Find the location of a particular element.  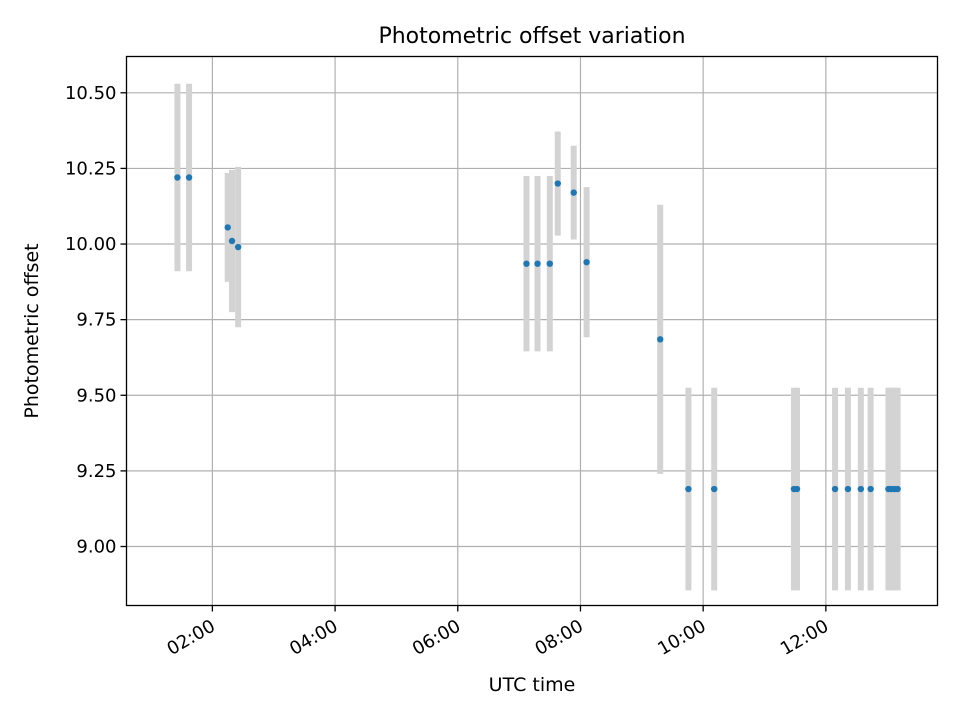

y-tick-label: 10.50 is located at coordinates (91, 93).